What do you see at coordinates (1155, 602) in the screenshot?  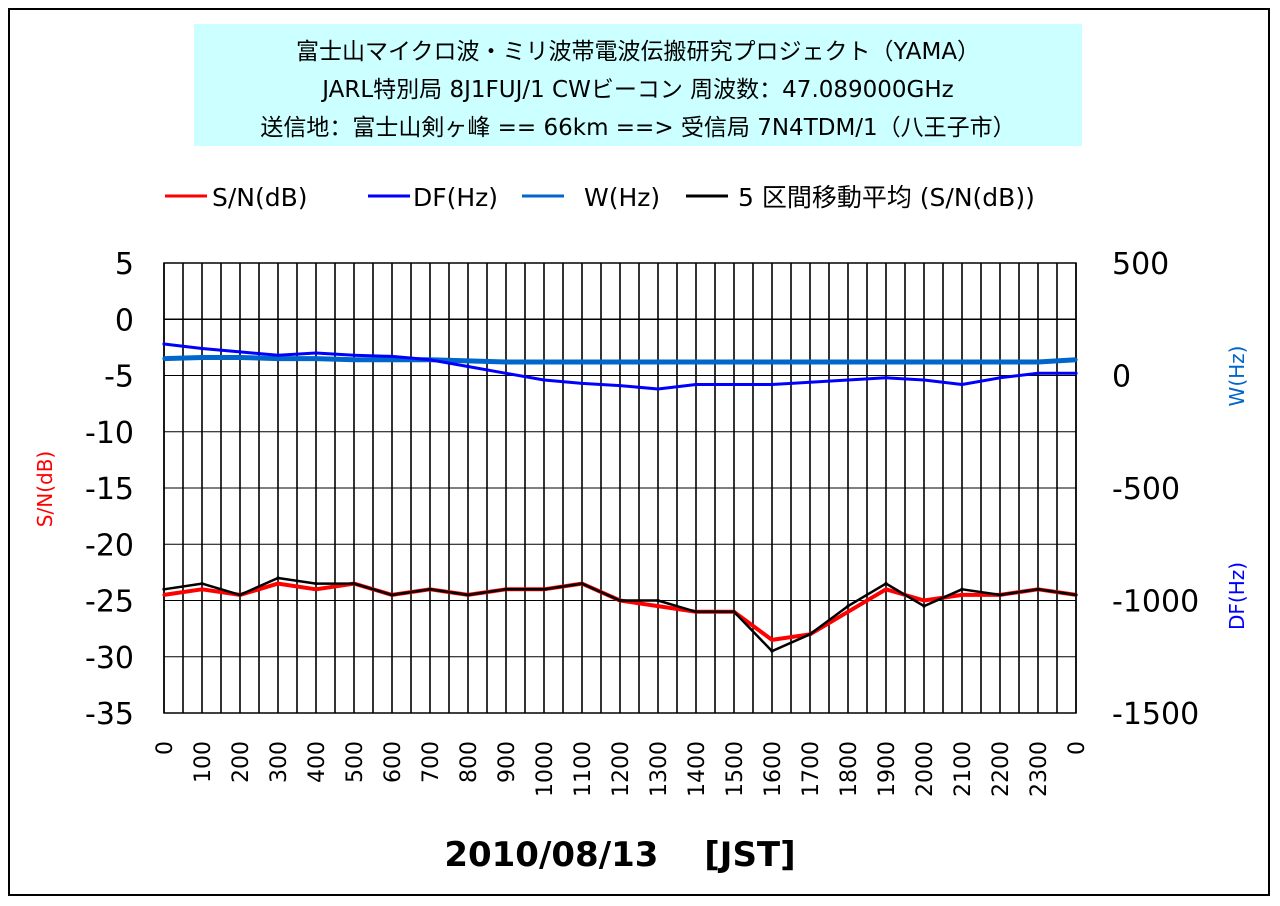 I see `y-right-tick-label: -1000` at bounding box center [1155, 602].